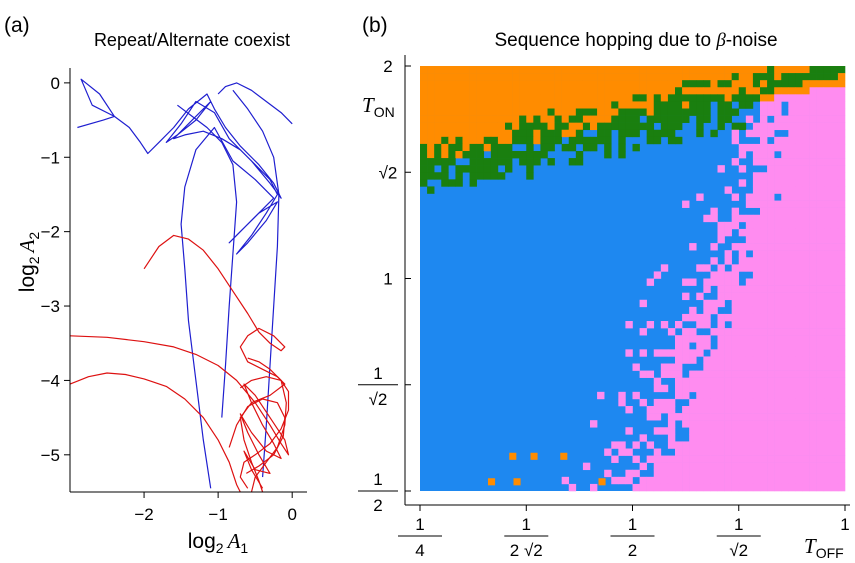 This screenshot has height=563, width=855. Describe the element at coordinates (844, 524) in the screenshot. I see `chart-b-xtick-label: 1` at that location.